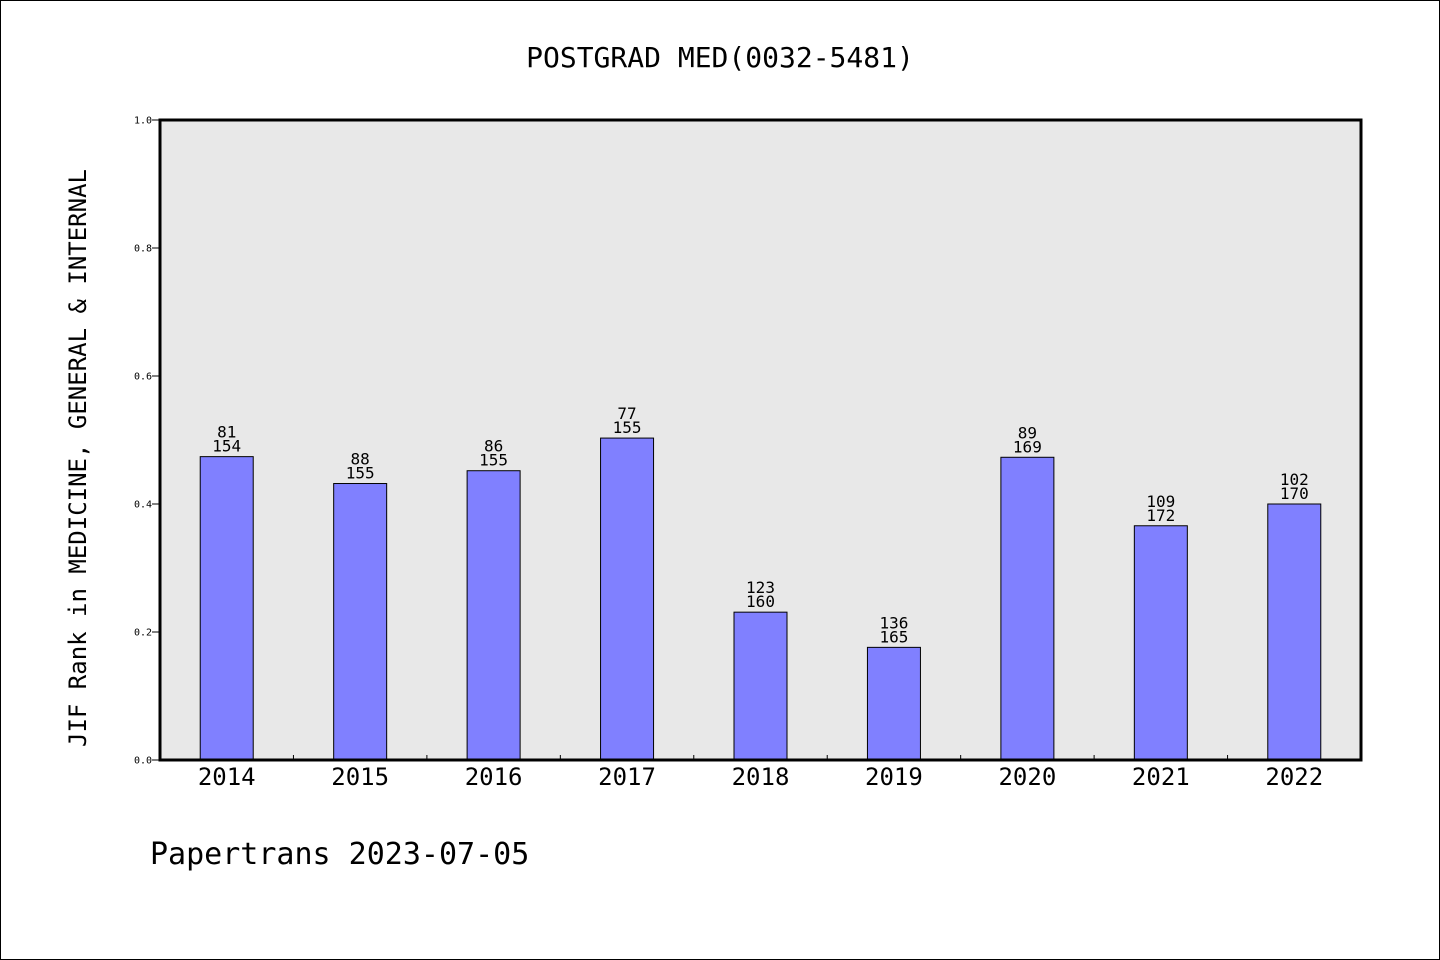 The height and width of the screenshot is (960, 1440). Describe the element at coordinates (360, 459) in the screenshot. I see `bar-rank-label: 88` at that location.